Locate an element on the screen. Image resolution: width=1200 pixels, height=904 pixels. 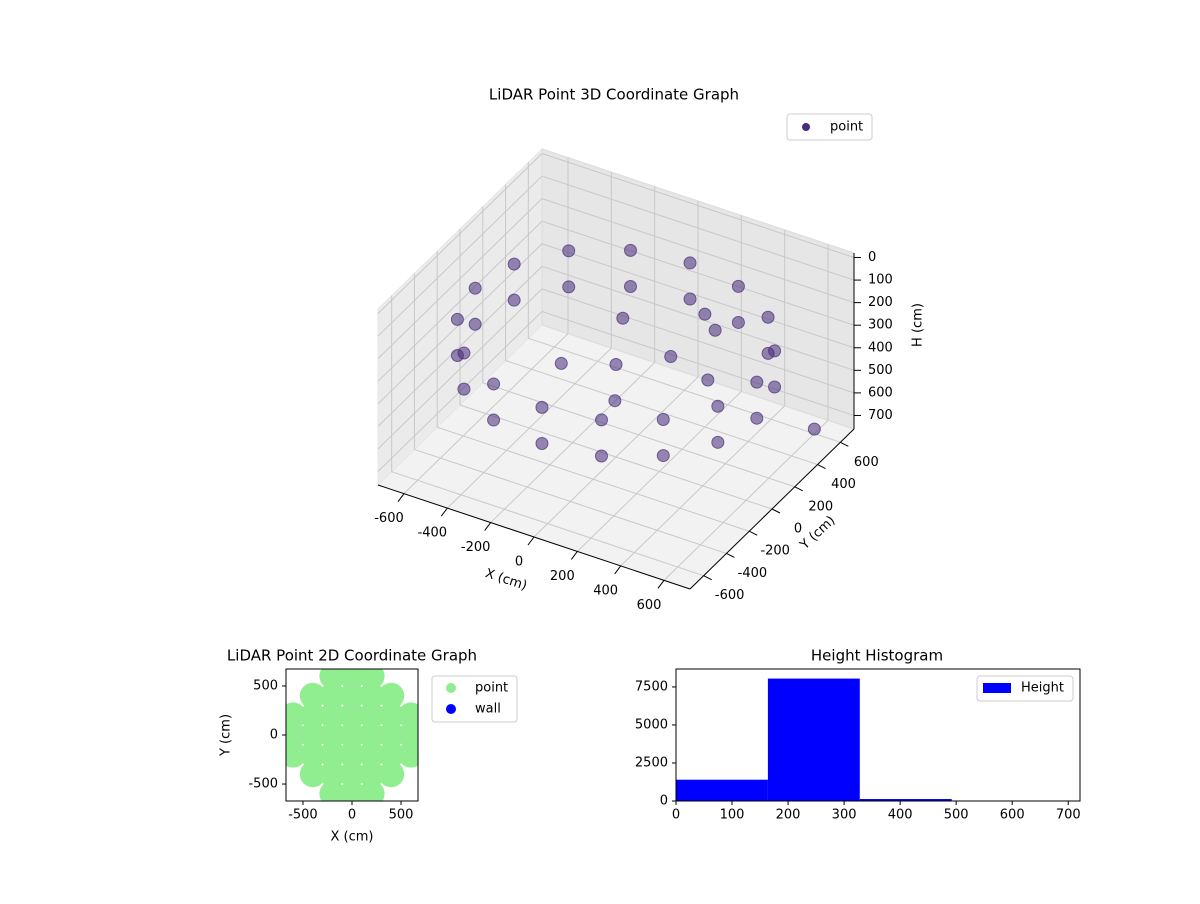
y-tick-label: 7500 is located at coordinates (651, 686).